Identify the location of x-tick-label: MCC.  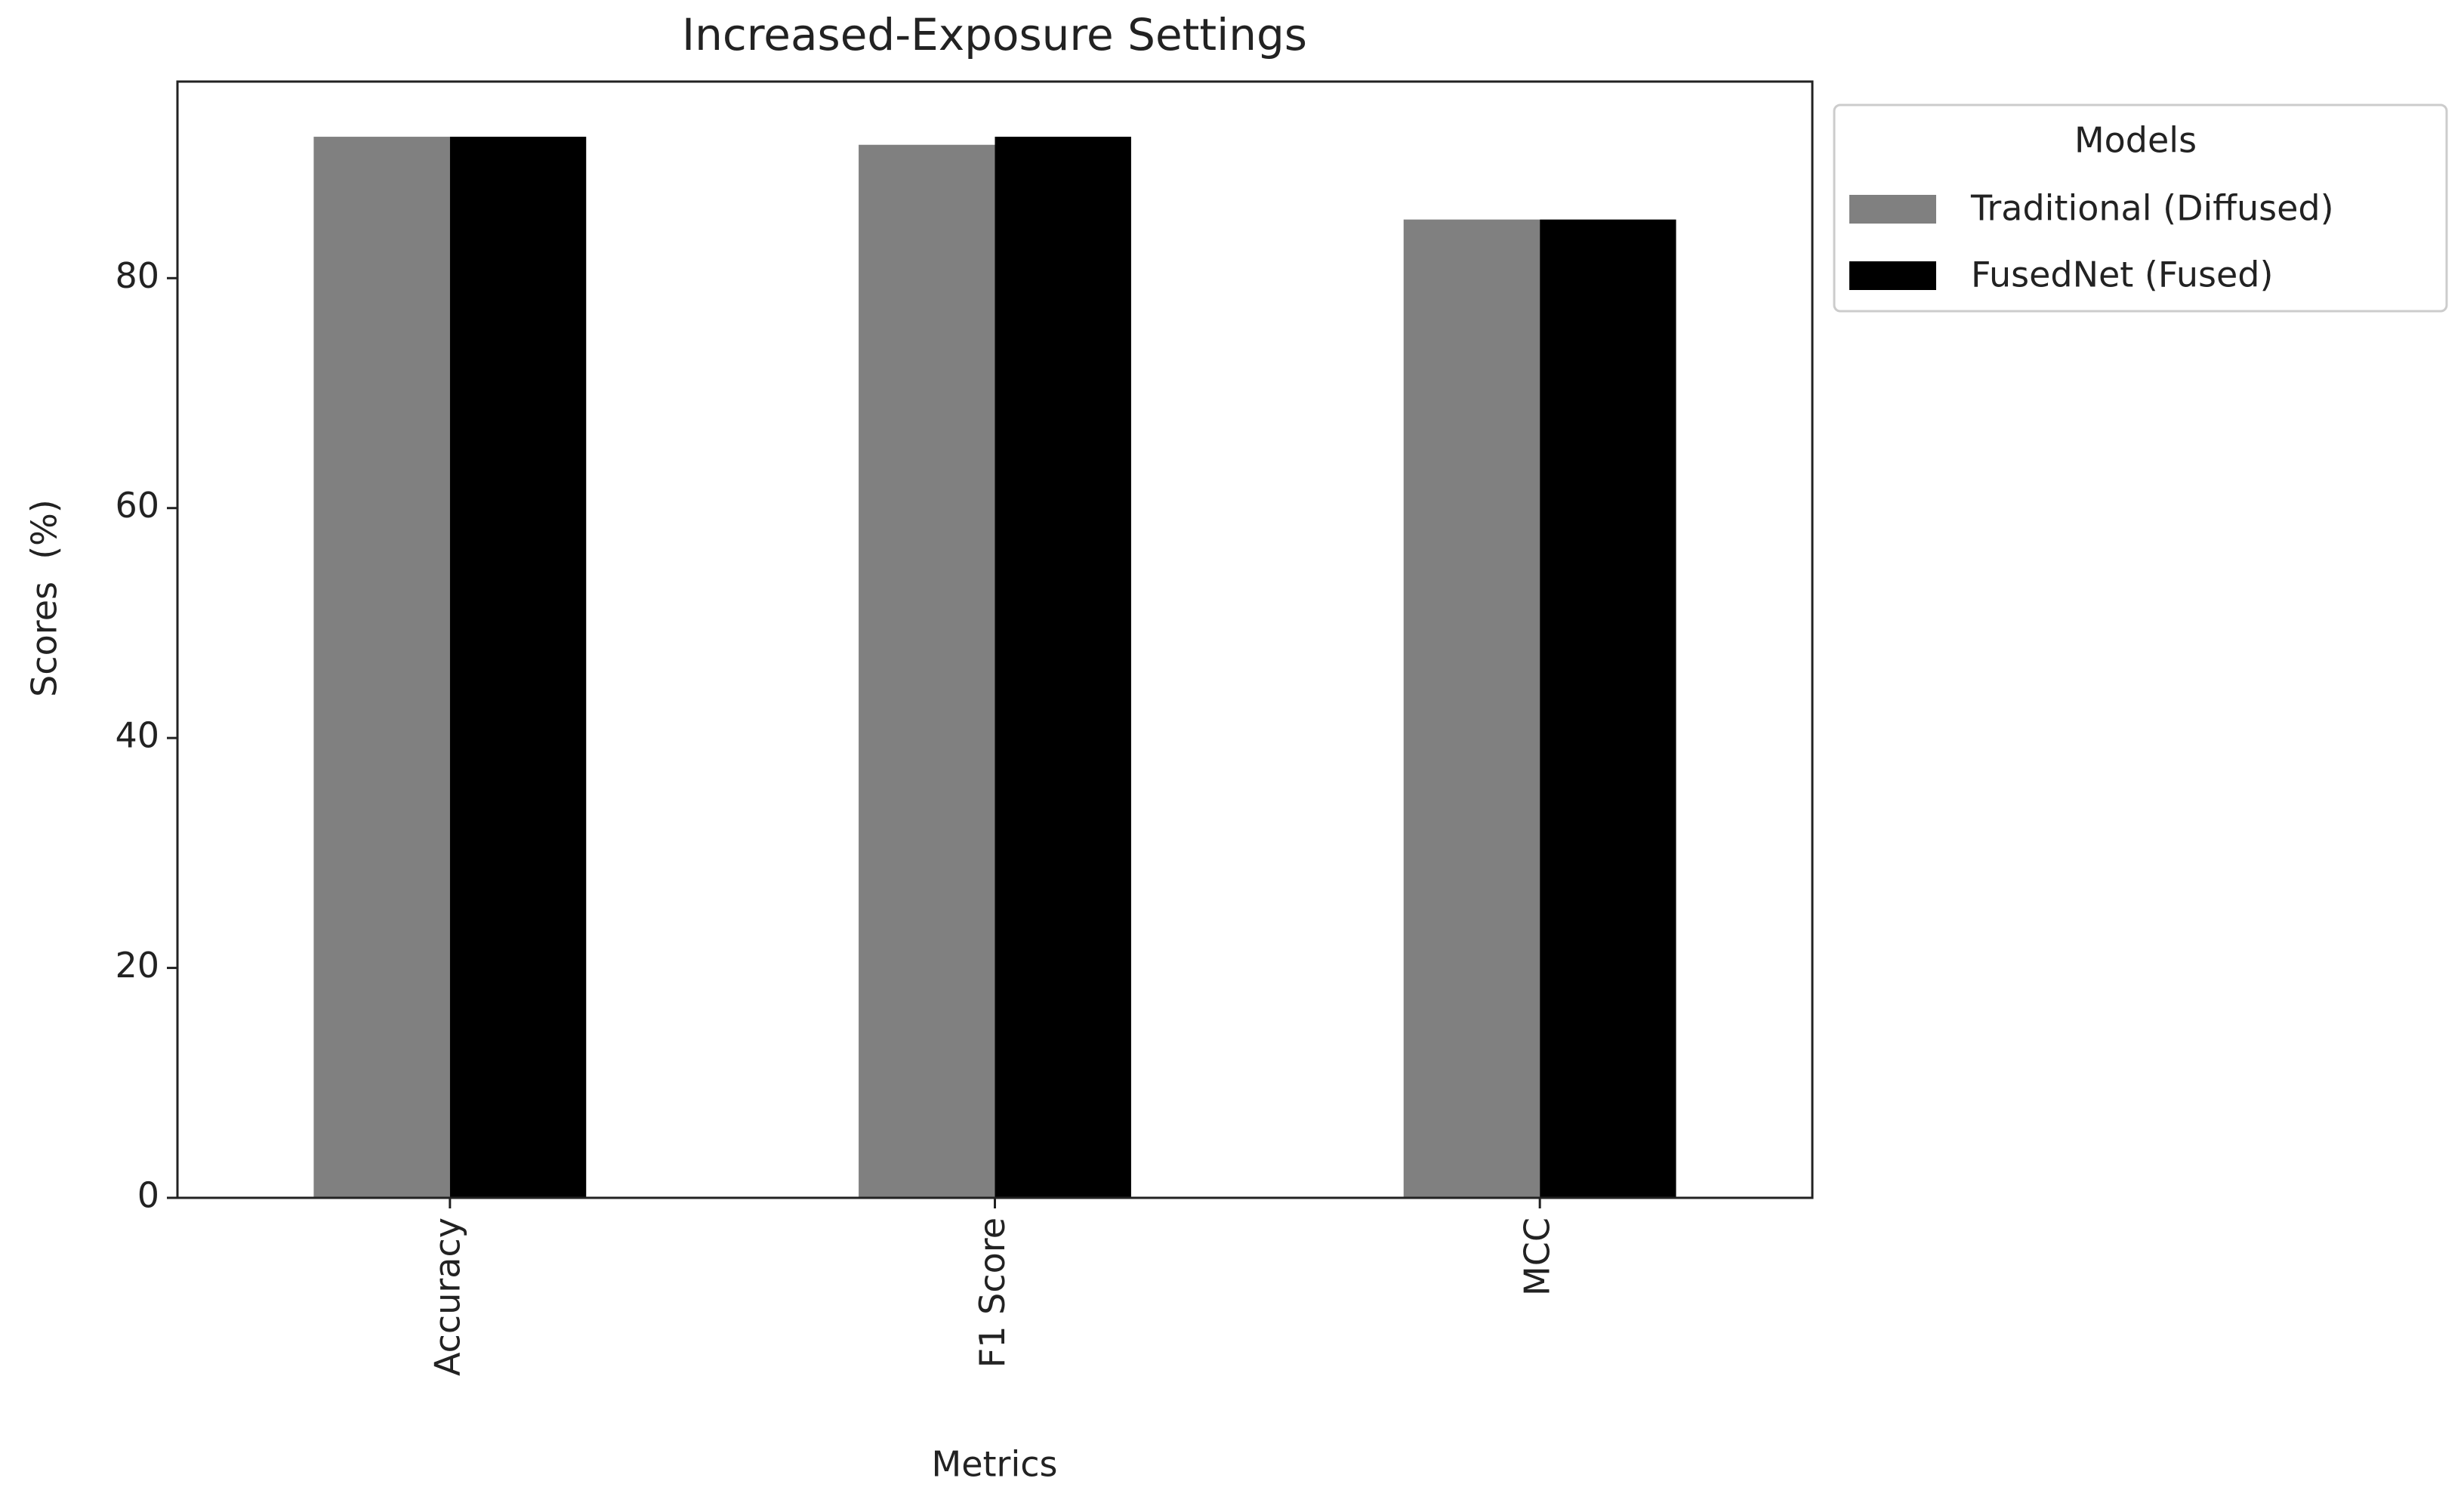
(1537, 1256).